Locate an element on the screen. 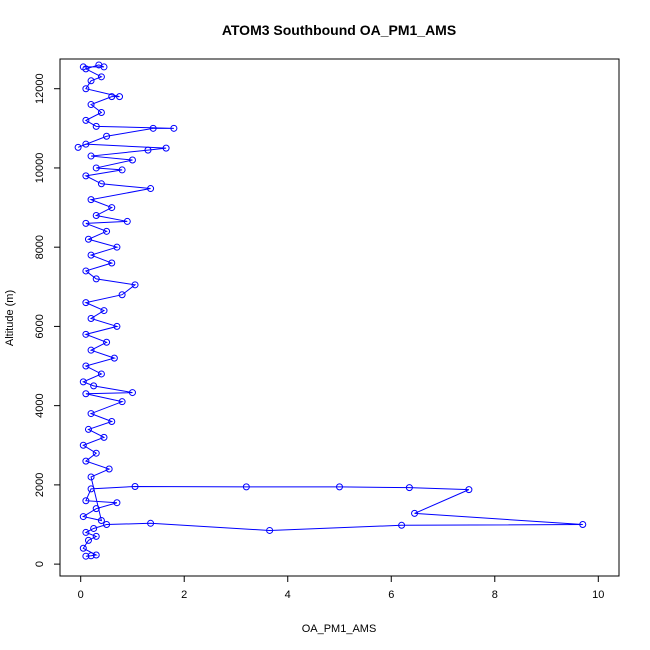  x-tick-label: 6 is located at coordinates (391, 595).